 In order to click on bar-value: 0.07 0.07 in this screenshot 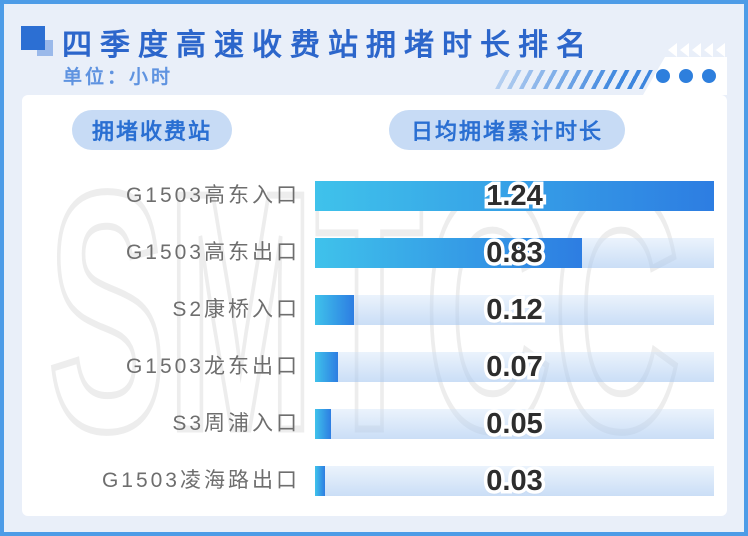, I will do `click(514, 367)`.